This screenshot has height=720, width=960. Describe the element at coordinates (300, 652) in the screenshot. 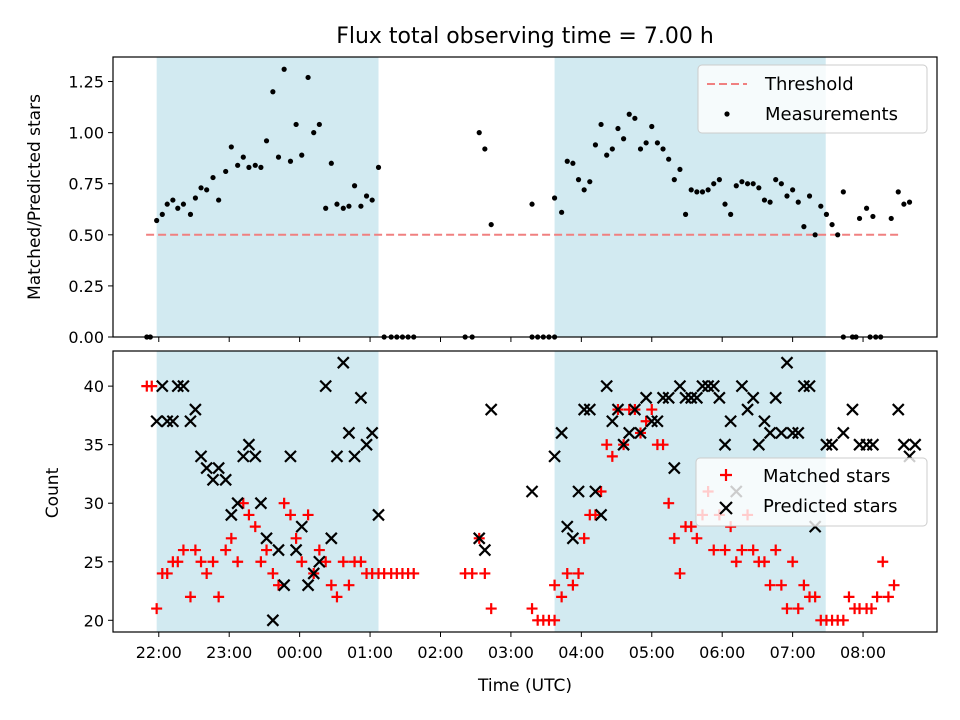

I see `x-tick-label: 00:00` at that location.